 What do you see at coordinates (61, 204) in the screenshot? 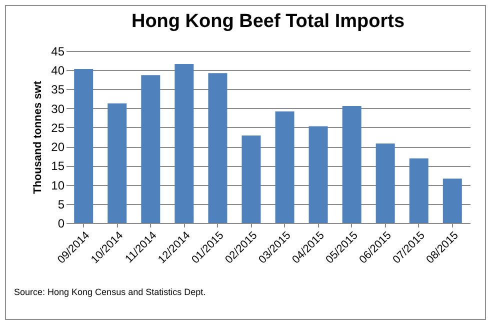
I see `y-tick-label: 5` at bounding box center [61, 204].